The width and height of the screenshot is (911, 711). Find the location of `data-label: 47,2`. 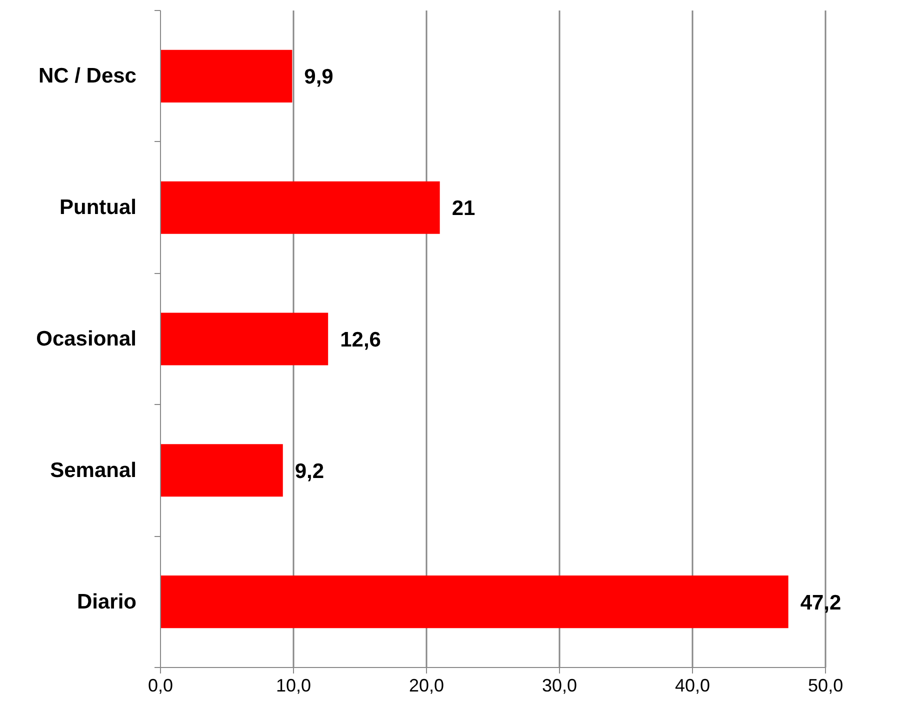

data-label: 47,2 is located at coordinates (821, 602).